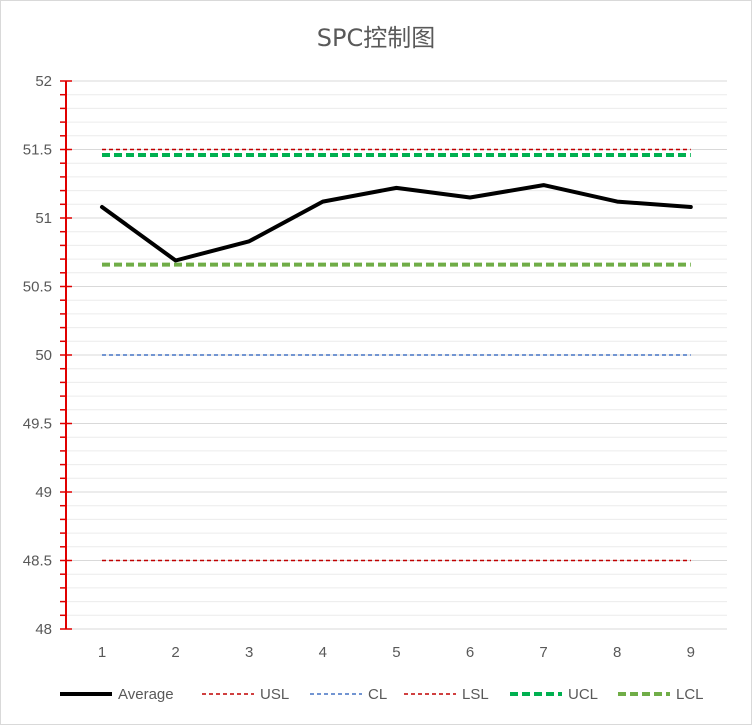 The height and width of the screenshot is (725, 752). I want to click on legend-label: UCL, so click(583, 694).